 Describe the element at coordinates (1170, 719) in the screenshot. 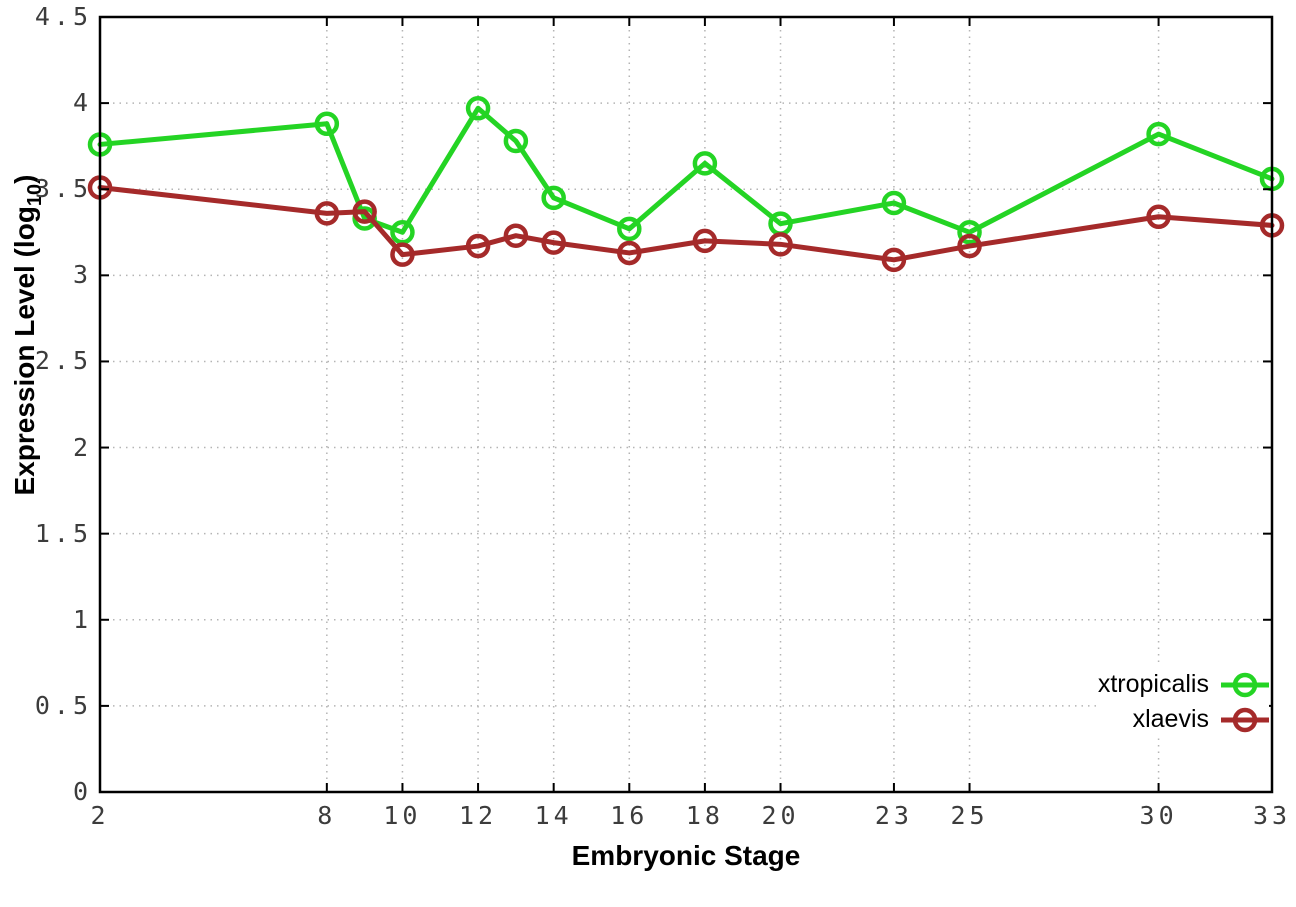

I see `legend-label-xlaevis: xlaevis` at that location.